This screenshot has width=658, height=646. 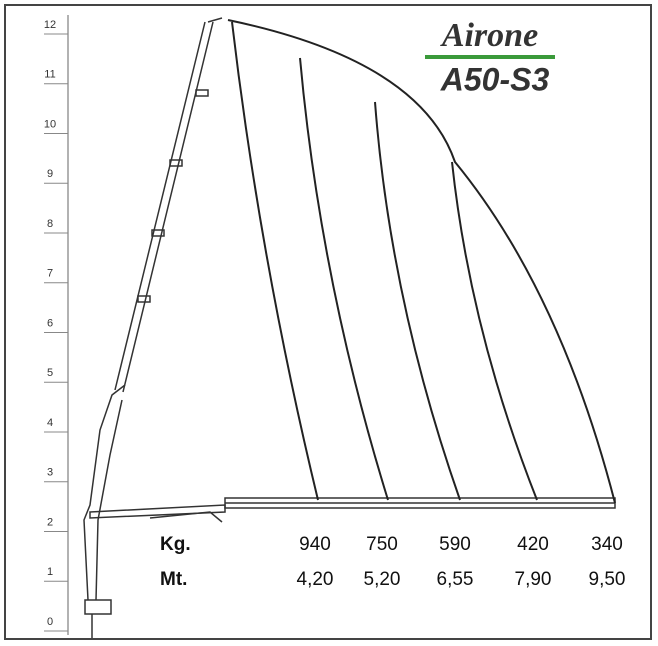 I want to click on height-label: 2, so click(x=50, y=522).